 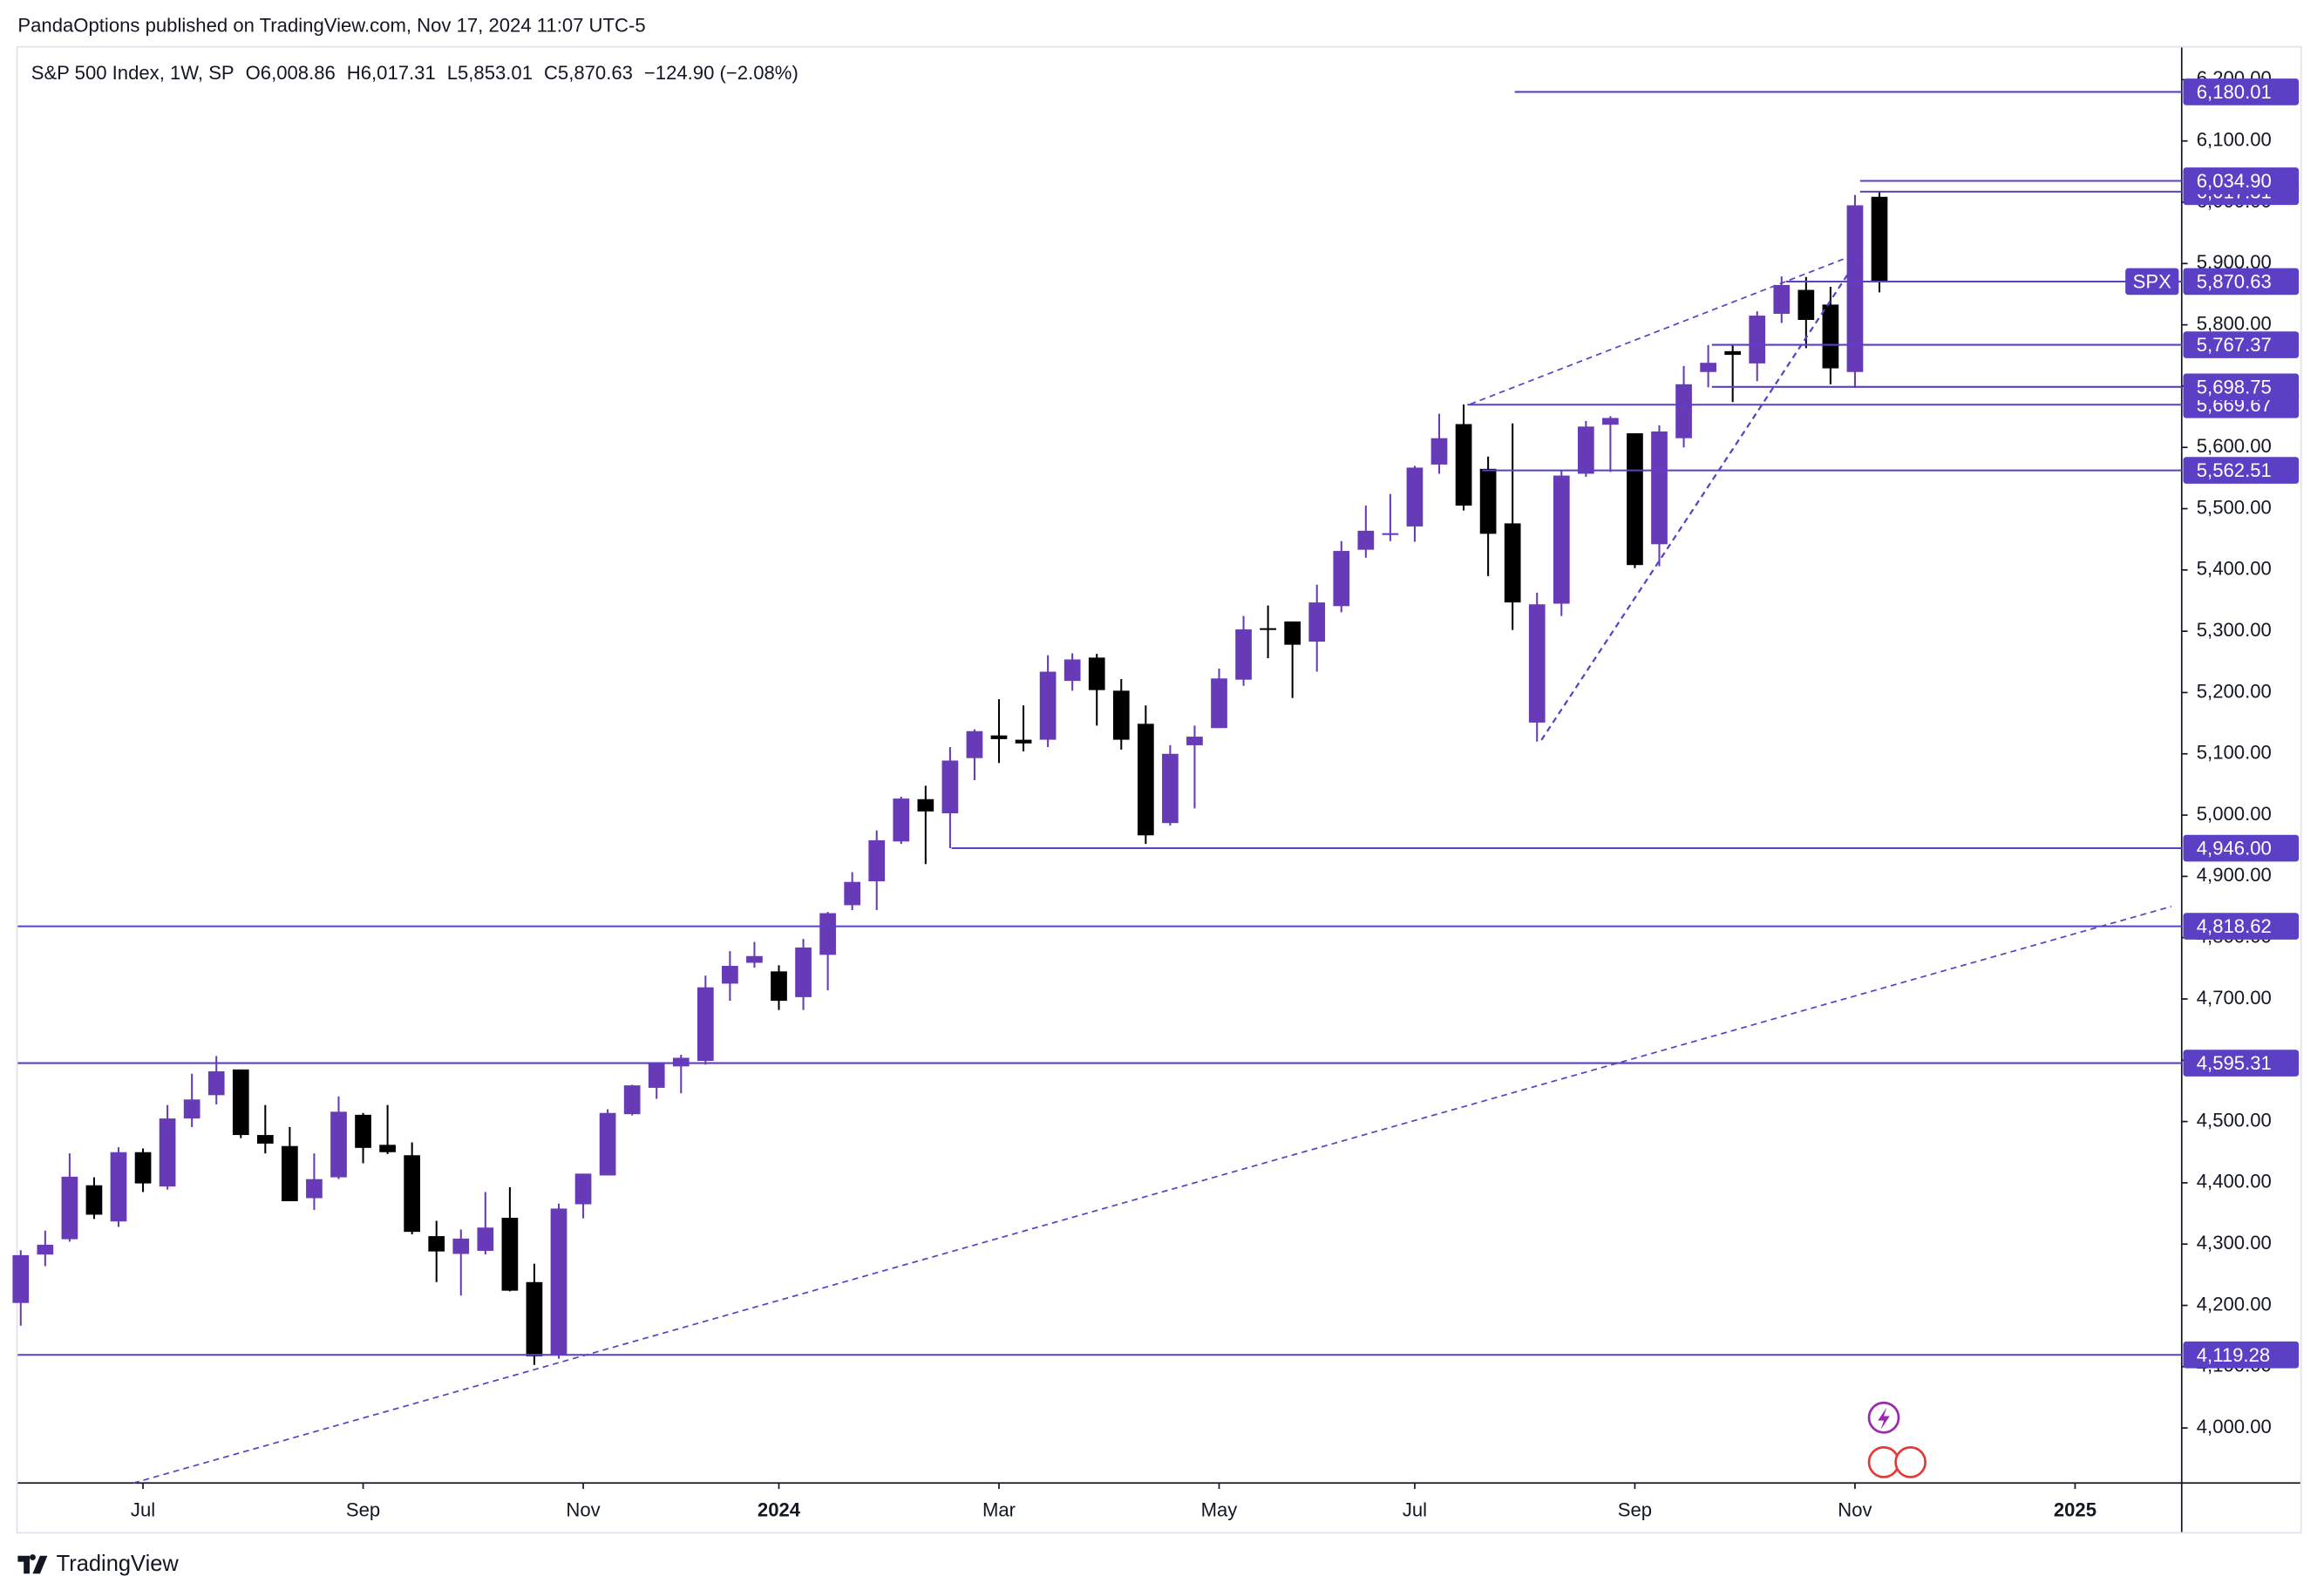 What do you see at coordinates (779, 1509) in the screenshot?
I see `x-tick-label: 2024` at bounding box center [779, 1509].